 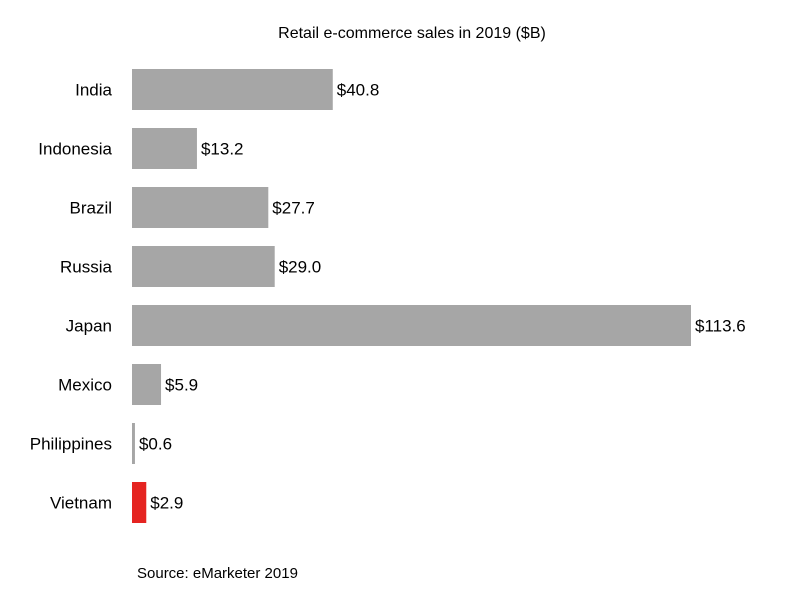 I want to click on data-label-japan: $113.6, so click(x=720, y=326).